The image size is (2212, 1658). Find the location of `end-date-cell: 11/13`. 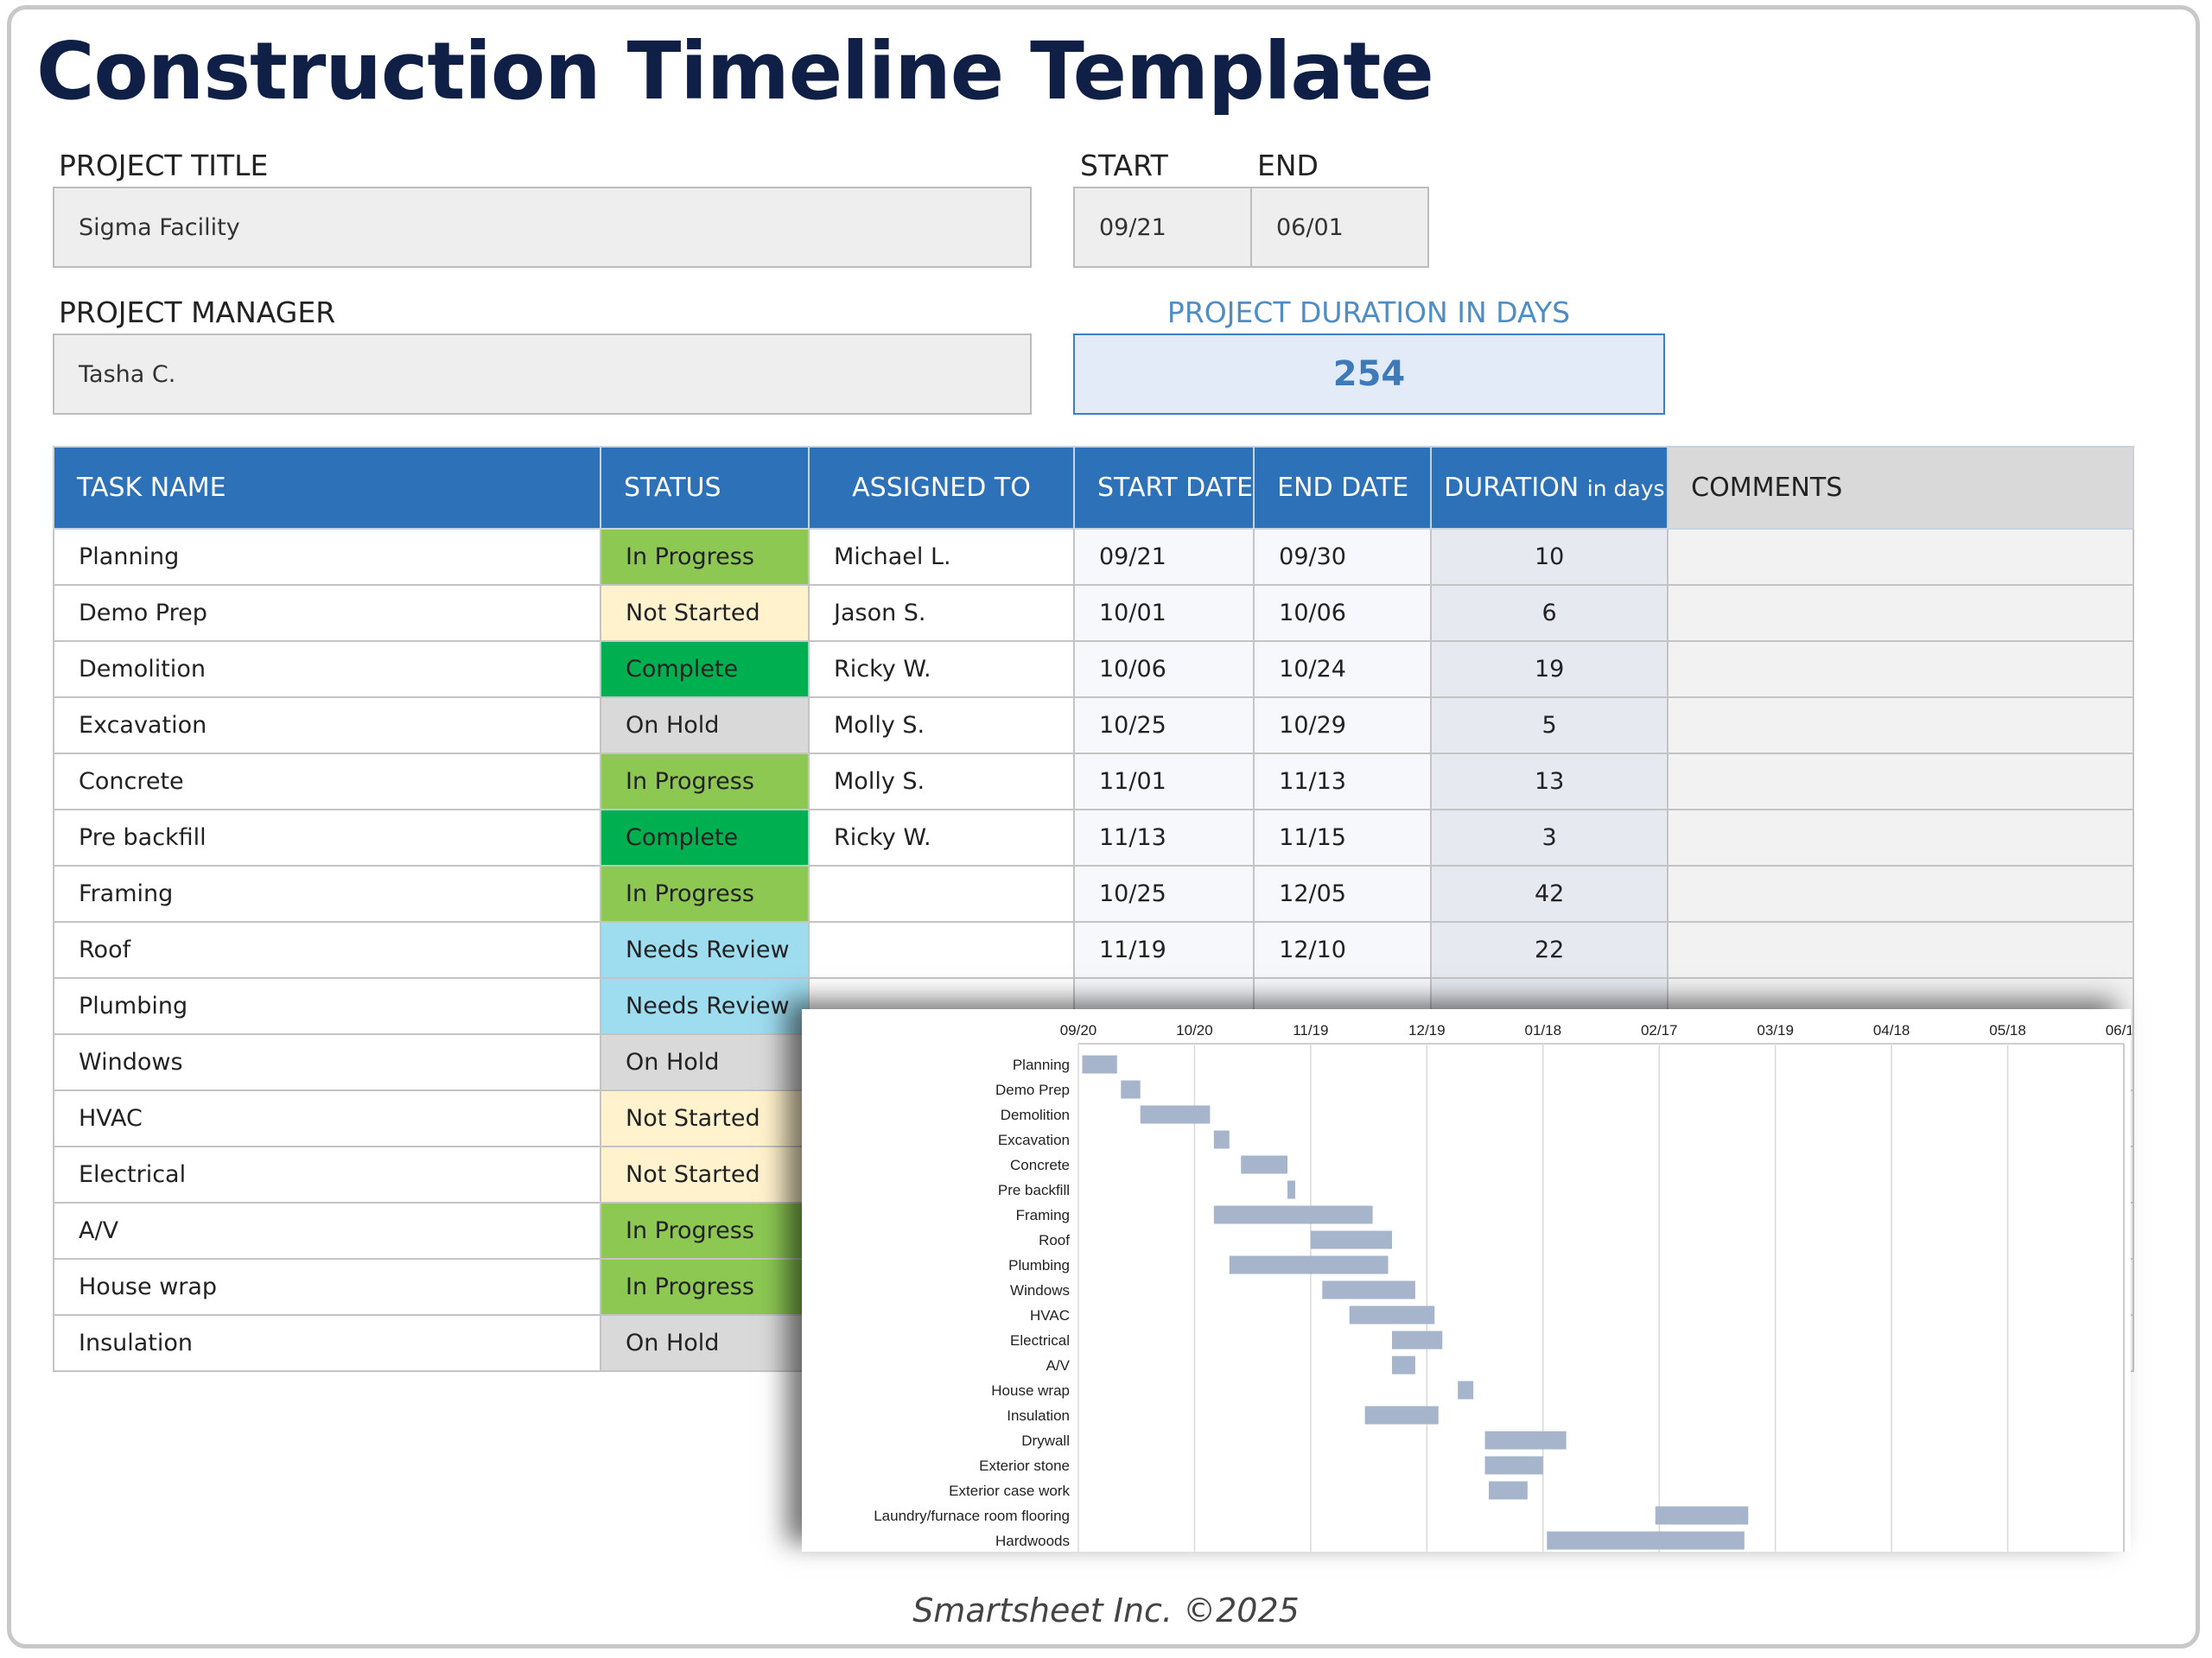

end-date-cell: 11/13 is located at coordinates (1343, 781).